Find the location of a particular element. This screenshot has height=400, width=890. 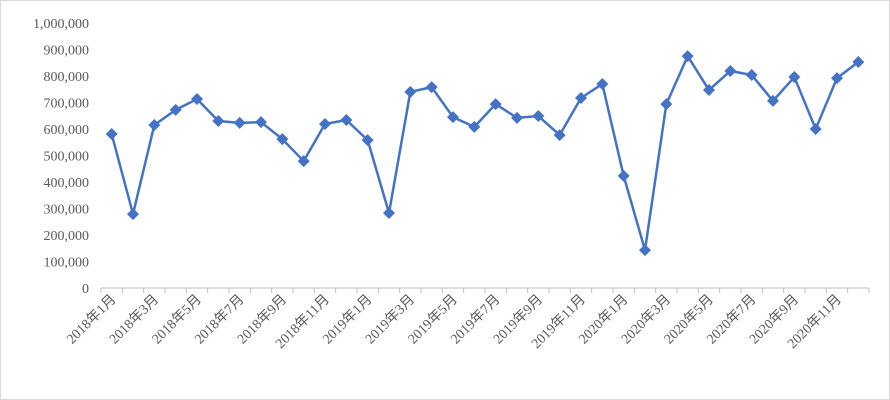

y-tick-label: 300,000 is located at coordinates (67, 210).